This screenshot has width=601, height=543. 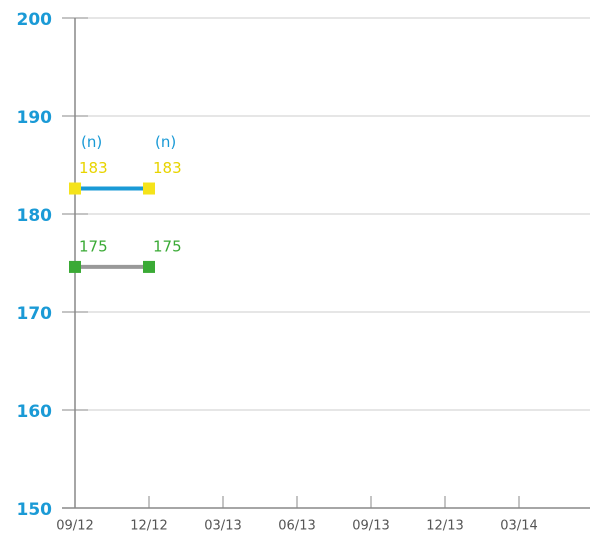 I want to click on y-tick-label: 160, so click(x=35, y=412).